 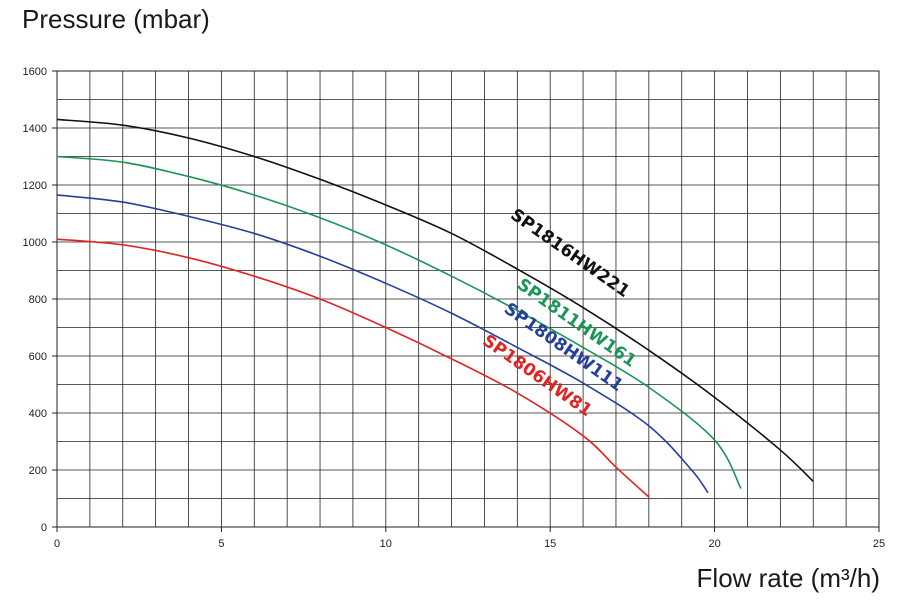 I want to click on x-tick-label: 10, so click(x=386, y=544).